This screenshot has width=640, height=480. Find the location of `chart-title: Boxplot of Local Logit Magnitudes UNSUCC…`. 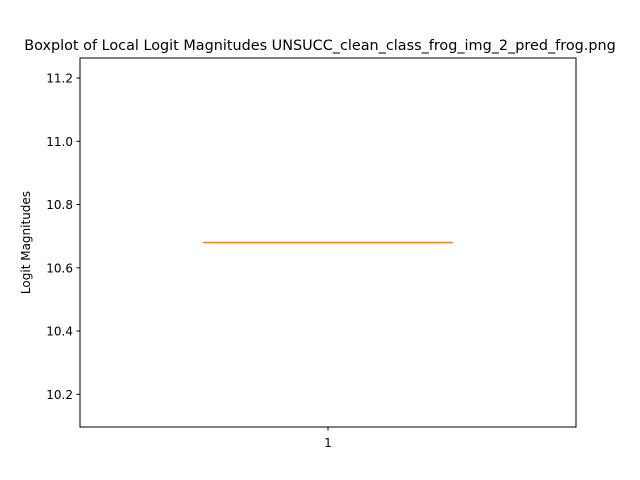

chart-title: Boxplot of Local Logit Magnitudes UNSUCC… is located at coordinates (320, 46).